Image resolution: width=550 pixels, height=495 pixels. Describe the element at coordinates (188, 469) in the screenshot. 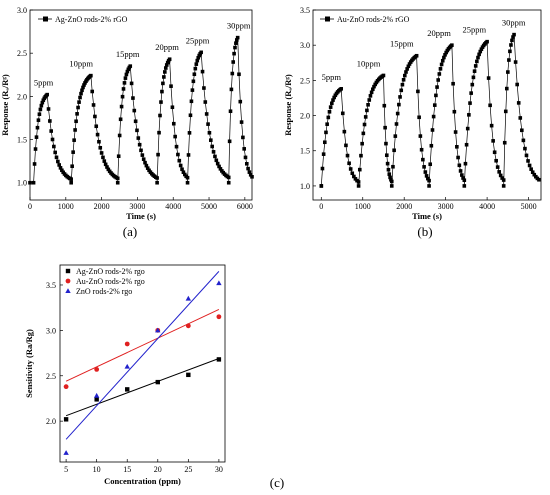

I see `x-tick-label: 25` at that location.